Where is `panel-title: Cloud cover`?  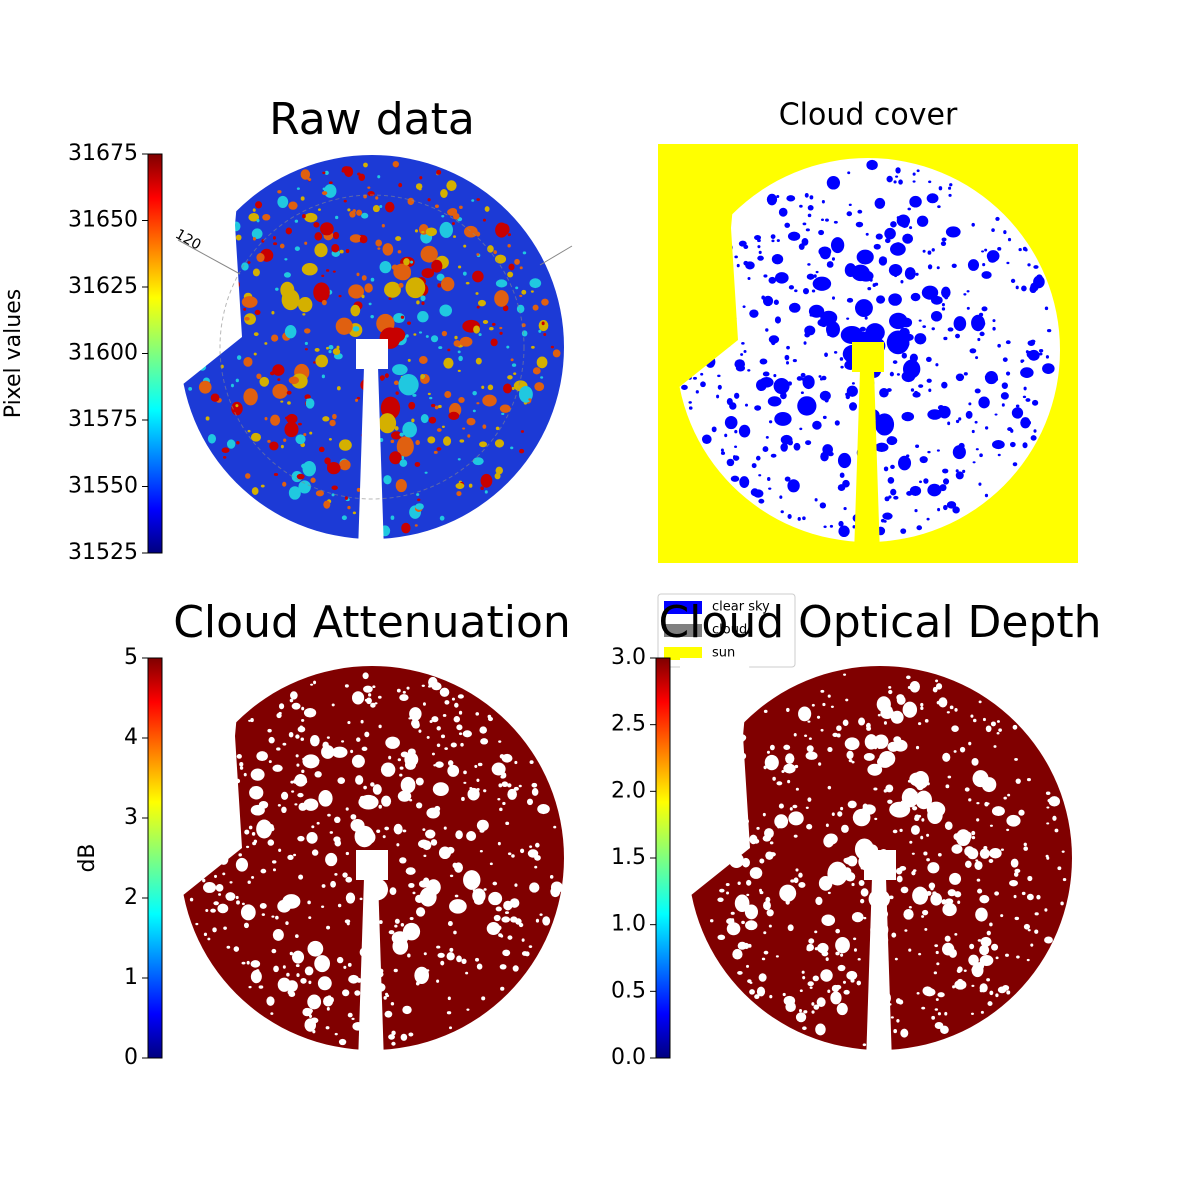 panel-title: Cloud cover is located at coordinates (868, 115).